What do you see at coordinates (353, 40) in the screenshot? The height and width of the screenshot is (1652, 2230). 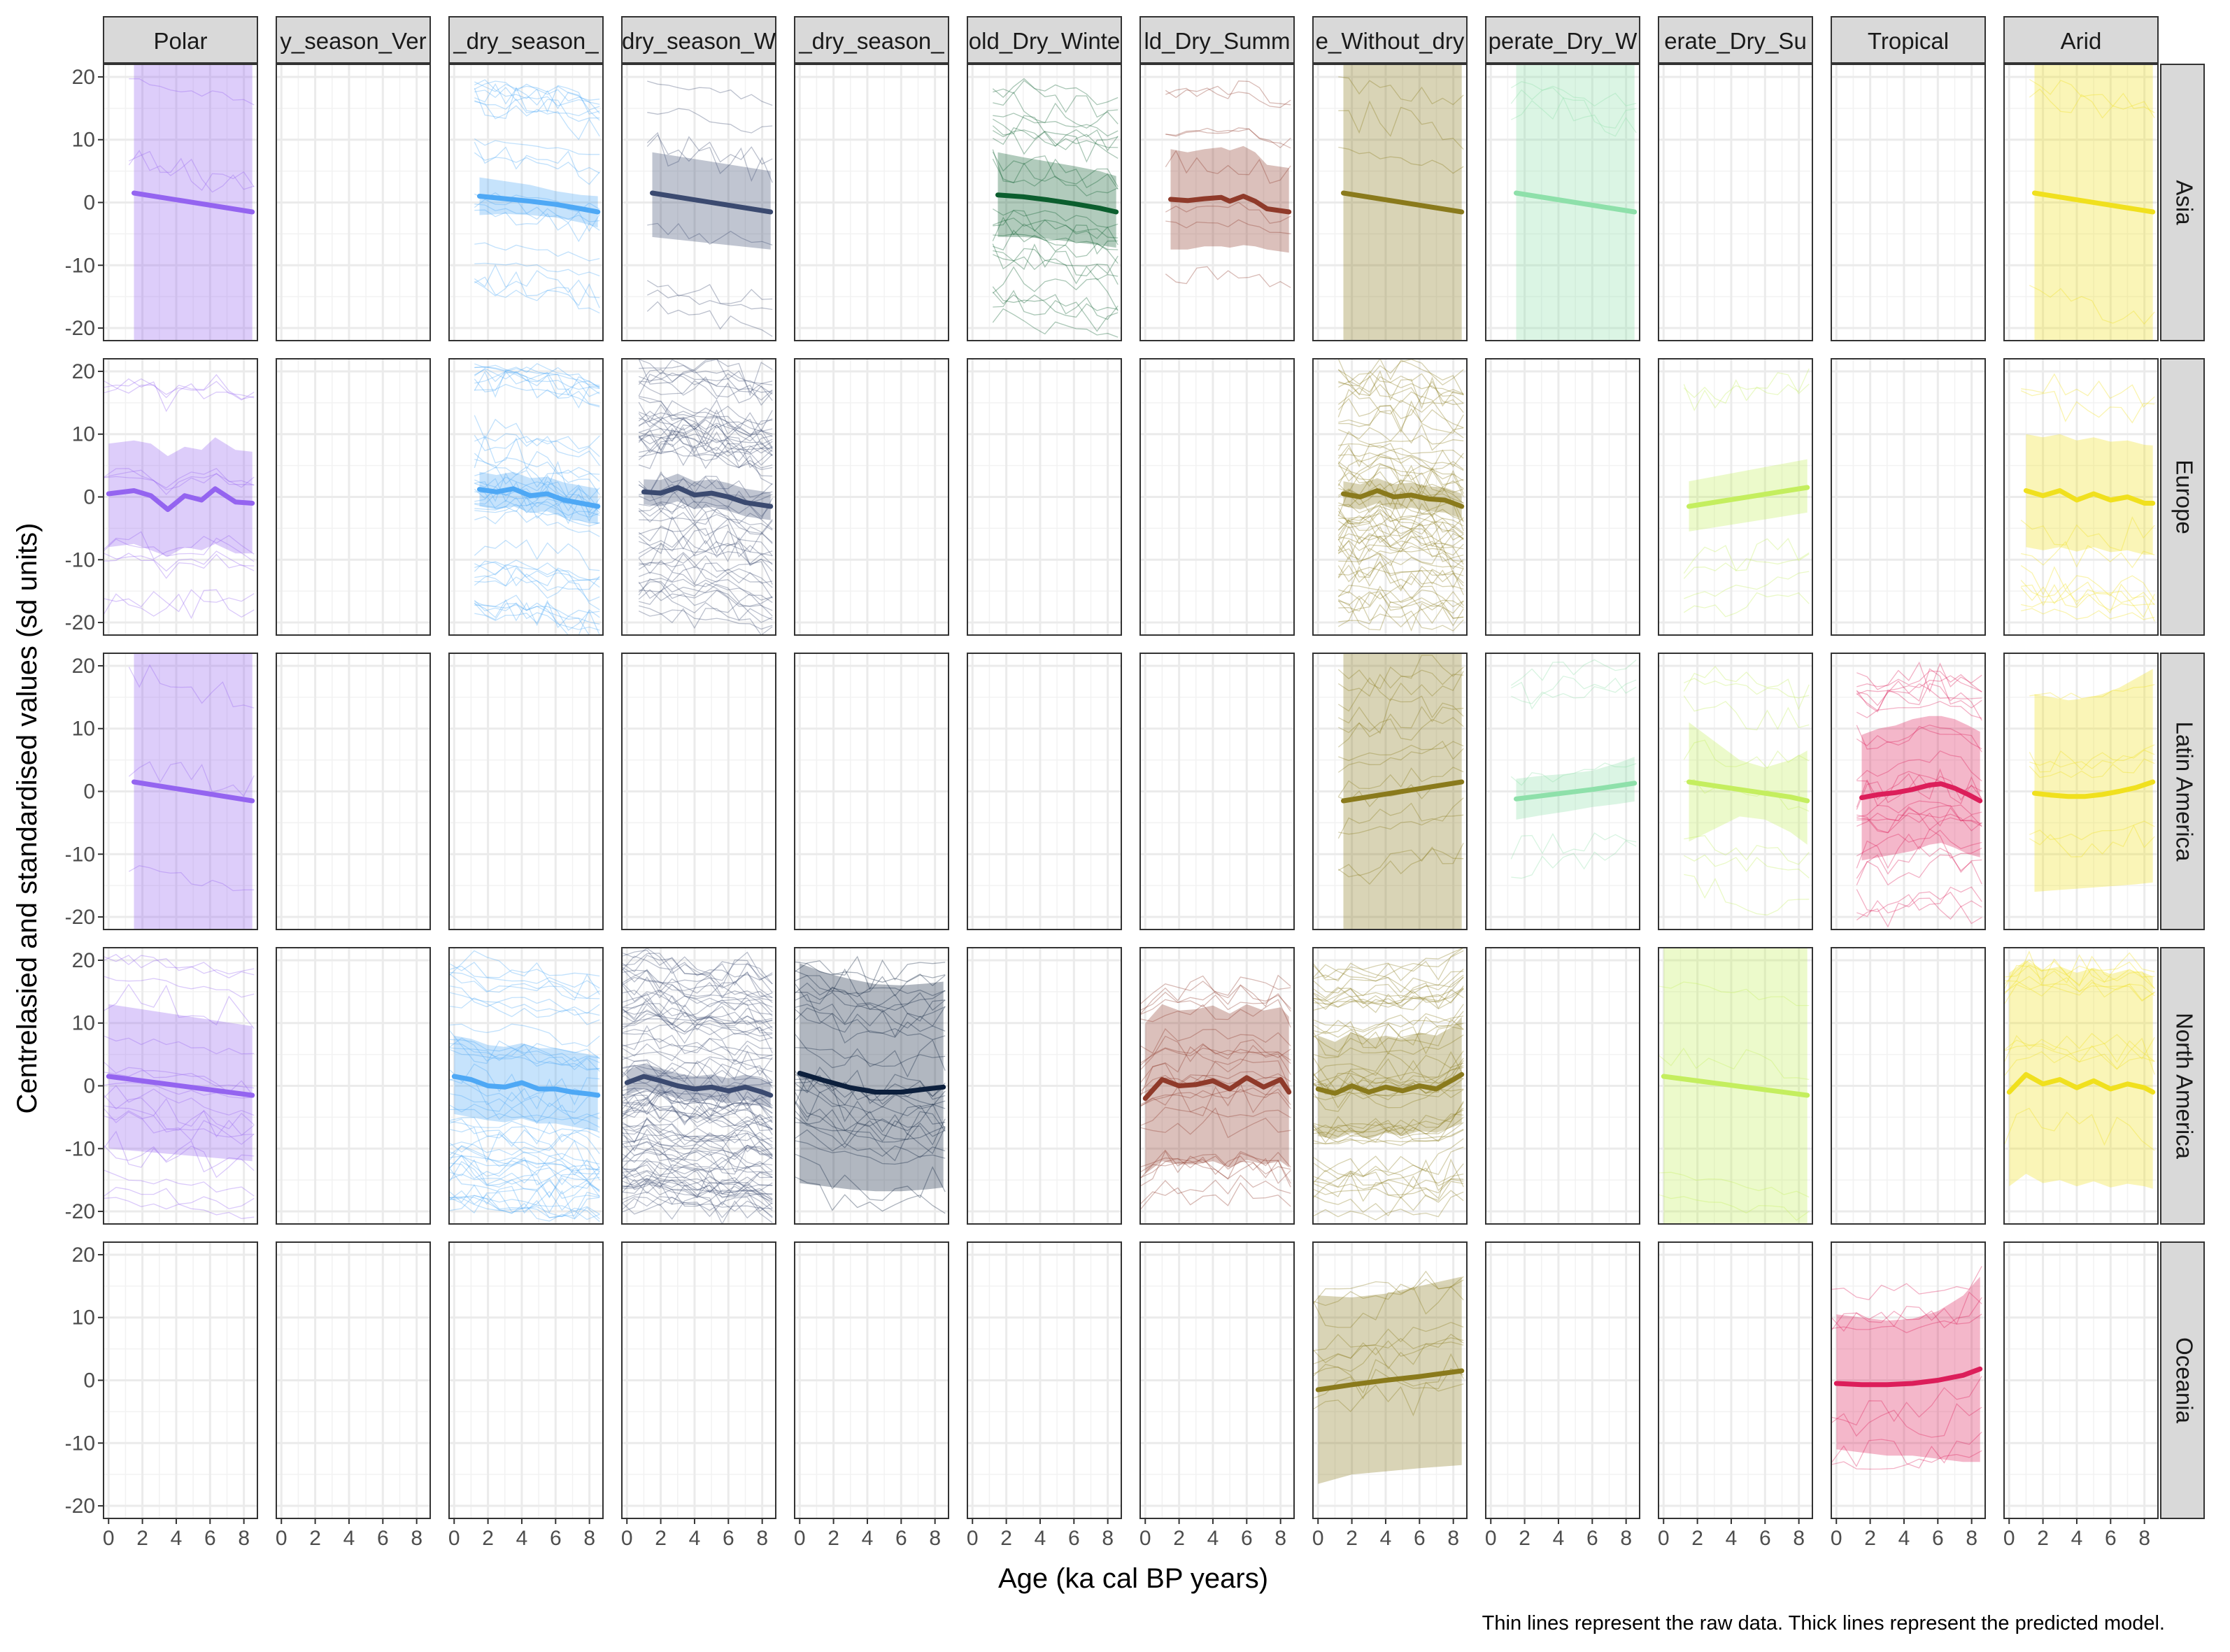 I see `column-strip: y_season_Ver` at bounding box center [353, 40].